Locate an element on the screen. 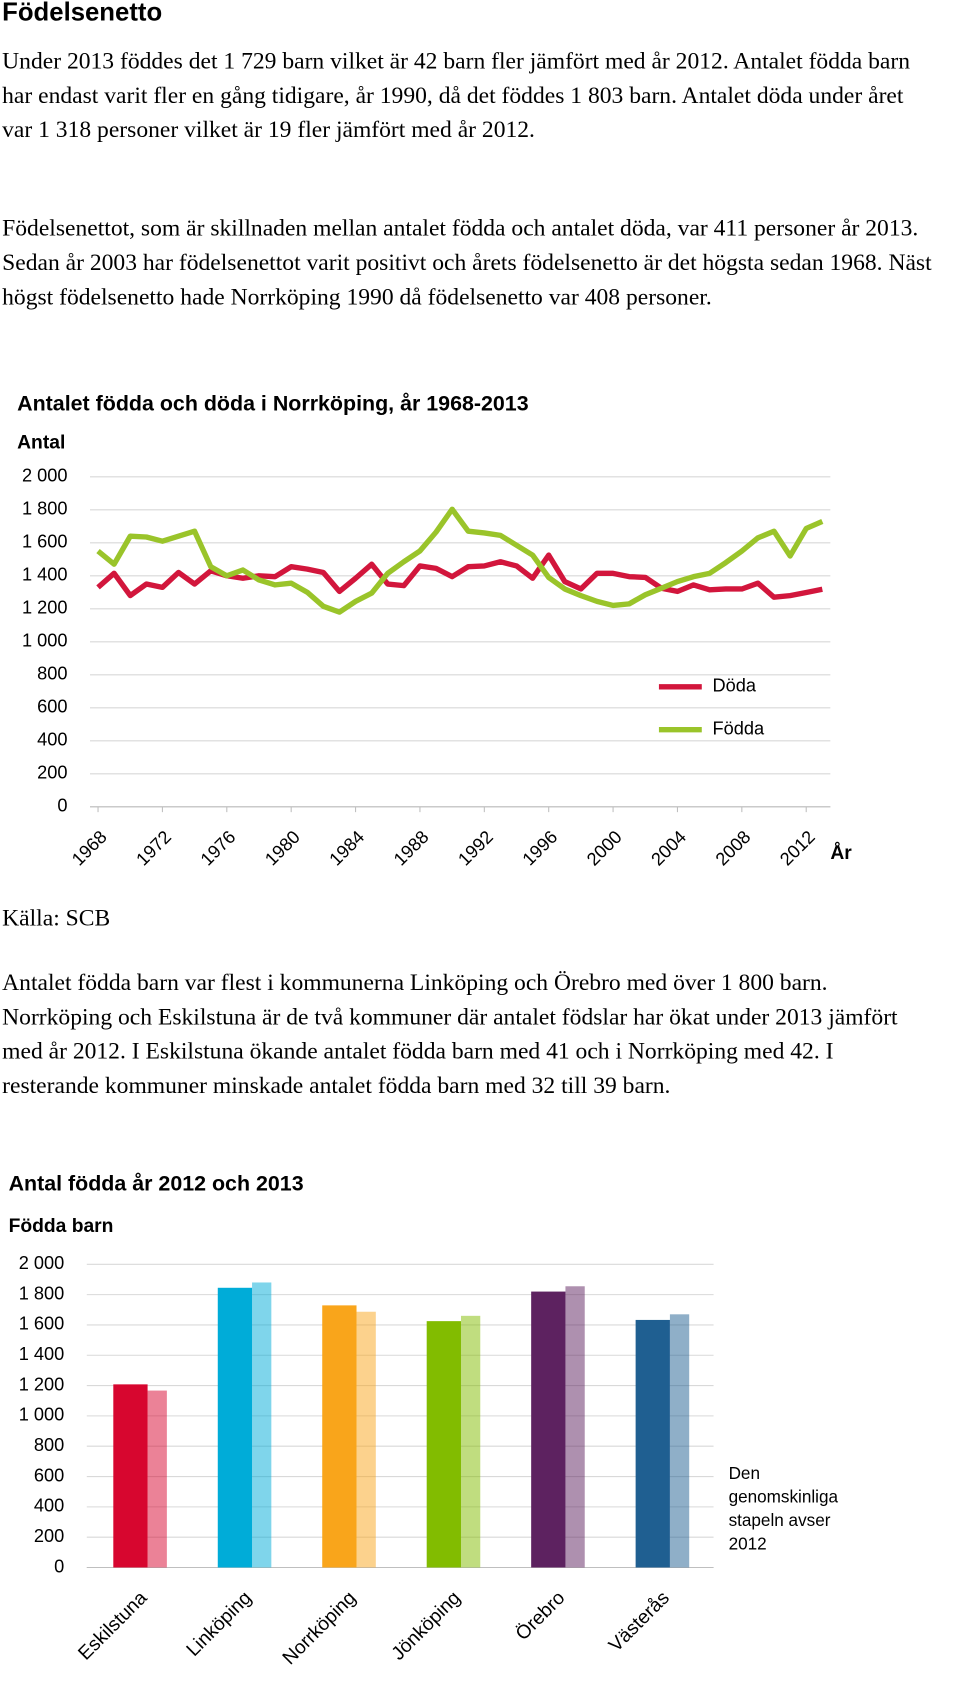 The width and height of the screenshot is (960, 1681). y-axis-label: Födda barn is located at coordinates (61, 1226).